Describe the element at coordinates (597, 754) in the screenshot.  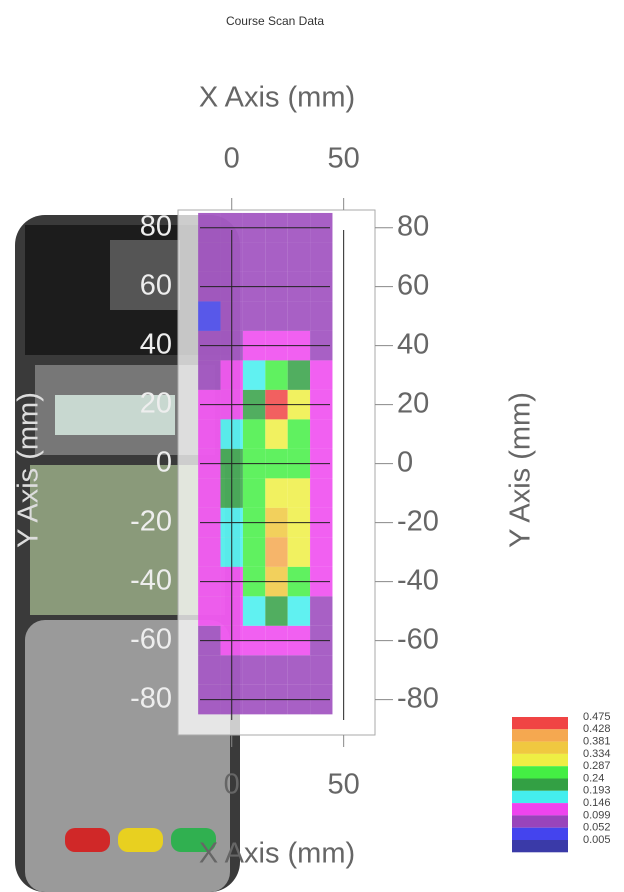
I see `legend-label: 0.334` at that location.